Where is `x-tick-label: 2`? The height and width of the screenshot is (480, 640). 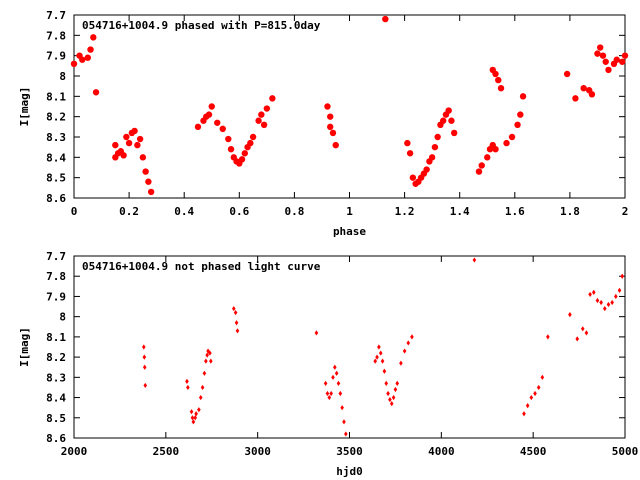 x-tick-label: 2 is located at coordinates (625, 211).